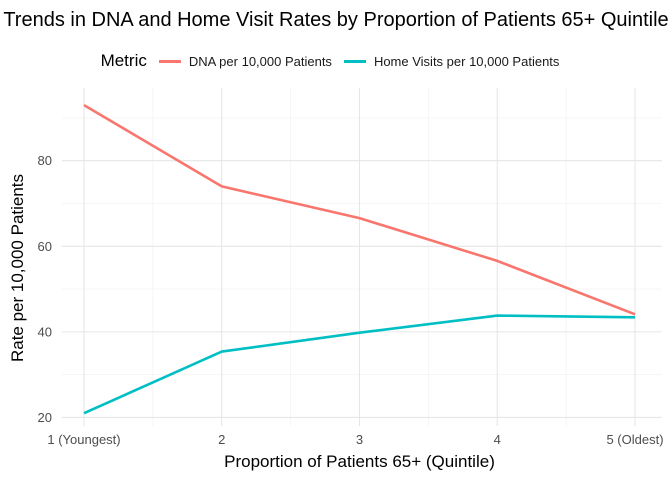 The image size is (672, 480). What do you see at coordinates (123, 60) in the screenshot?
I see `legend-title: Metric` at bounding box center [123, 60].